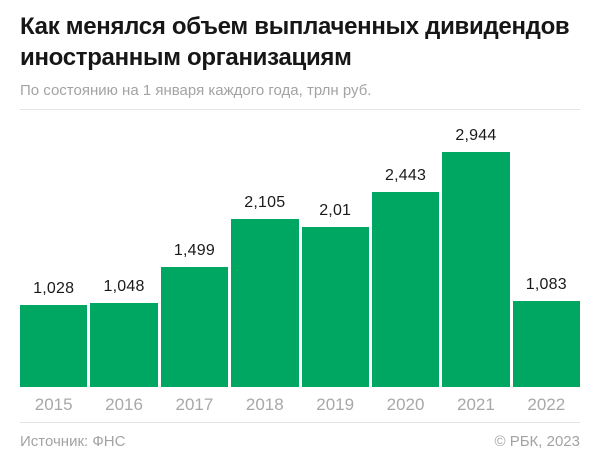 This screenshot has width=600, height=462. What do you see at coordinates (546, 249) in the screenshot?
I see `bar-group: 1,083` at bounding box center [546, 249].